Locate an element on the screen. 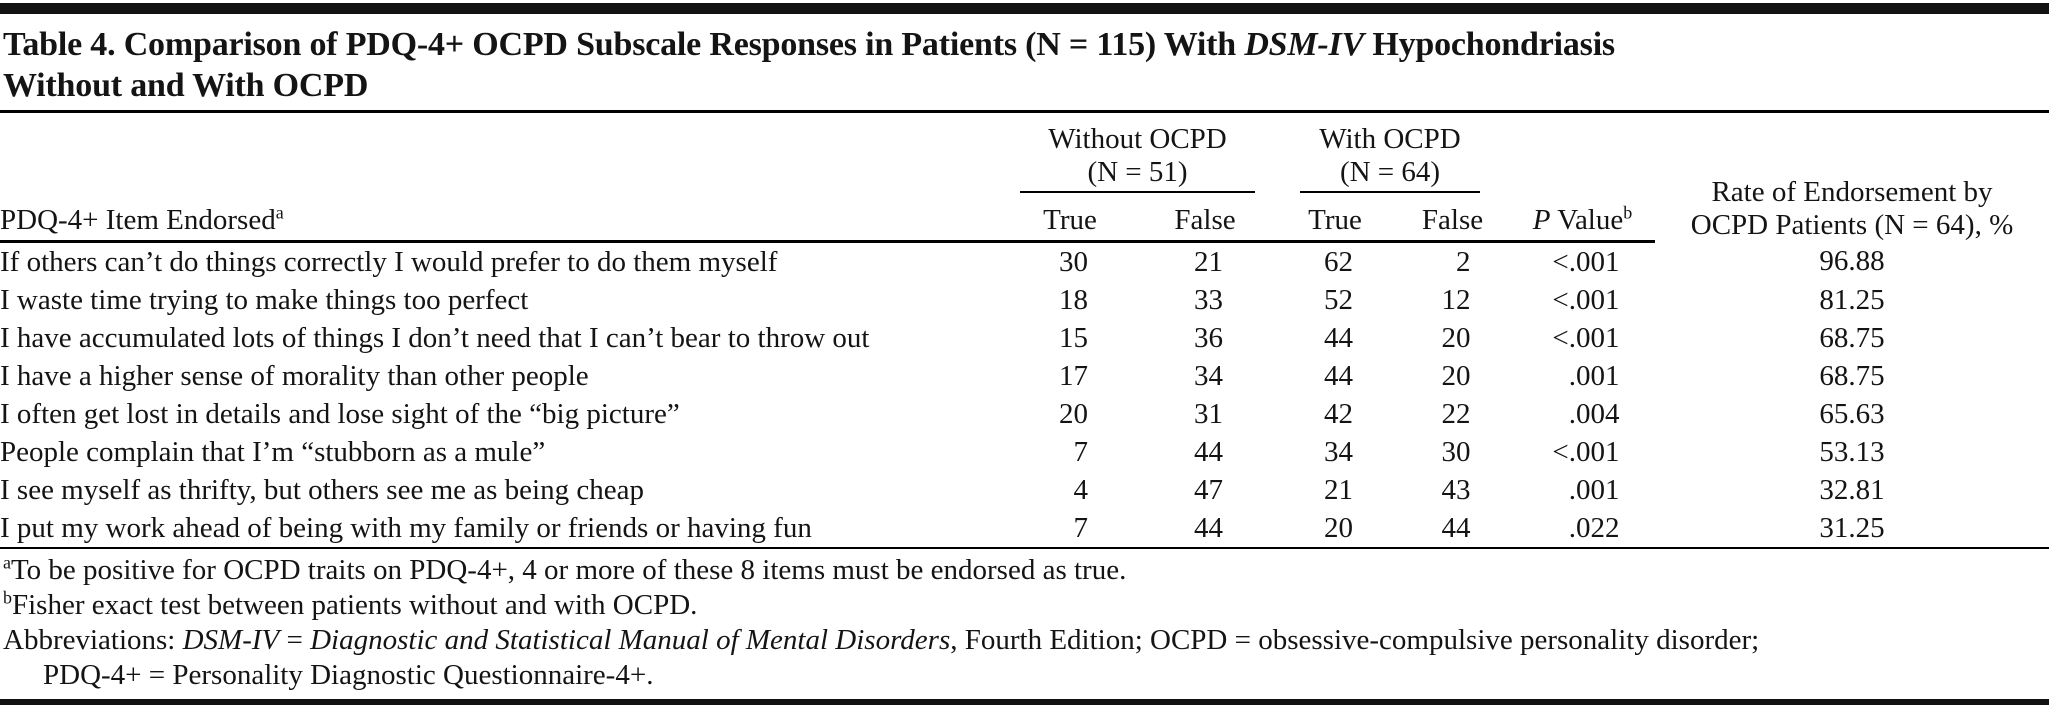 The height and width of the screenshot is (707, 2049). p-value-header: P Valueb is located at coordinates (1582, 218).